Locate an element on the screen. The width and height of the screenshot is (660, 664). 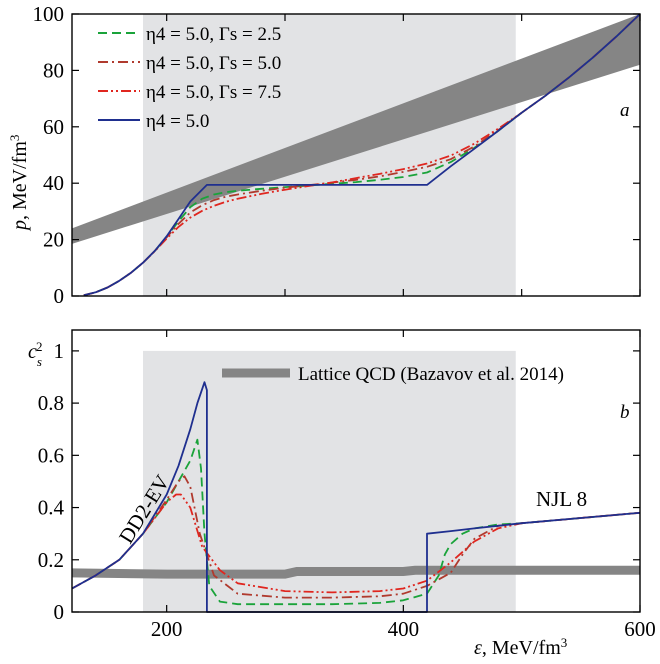
legend-label-2: η4 = 5.0, Γs = 7.5 is located at coordinates (213, 92).